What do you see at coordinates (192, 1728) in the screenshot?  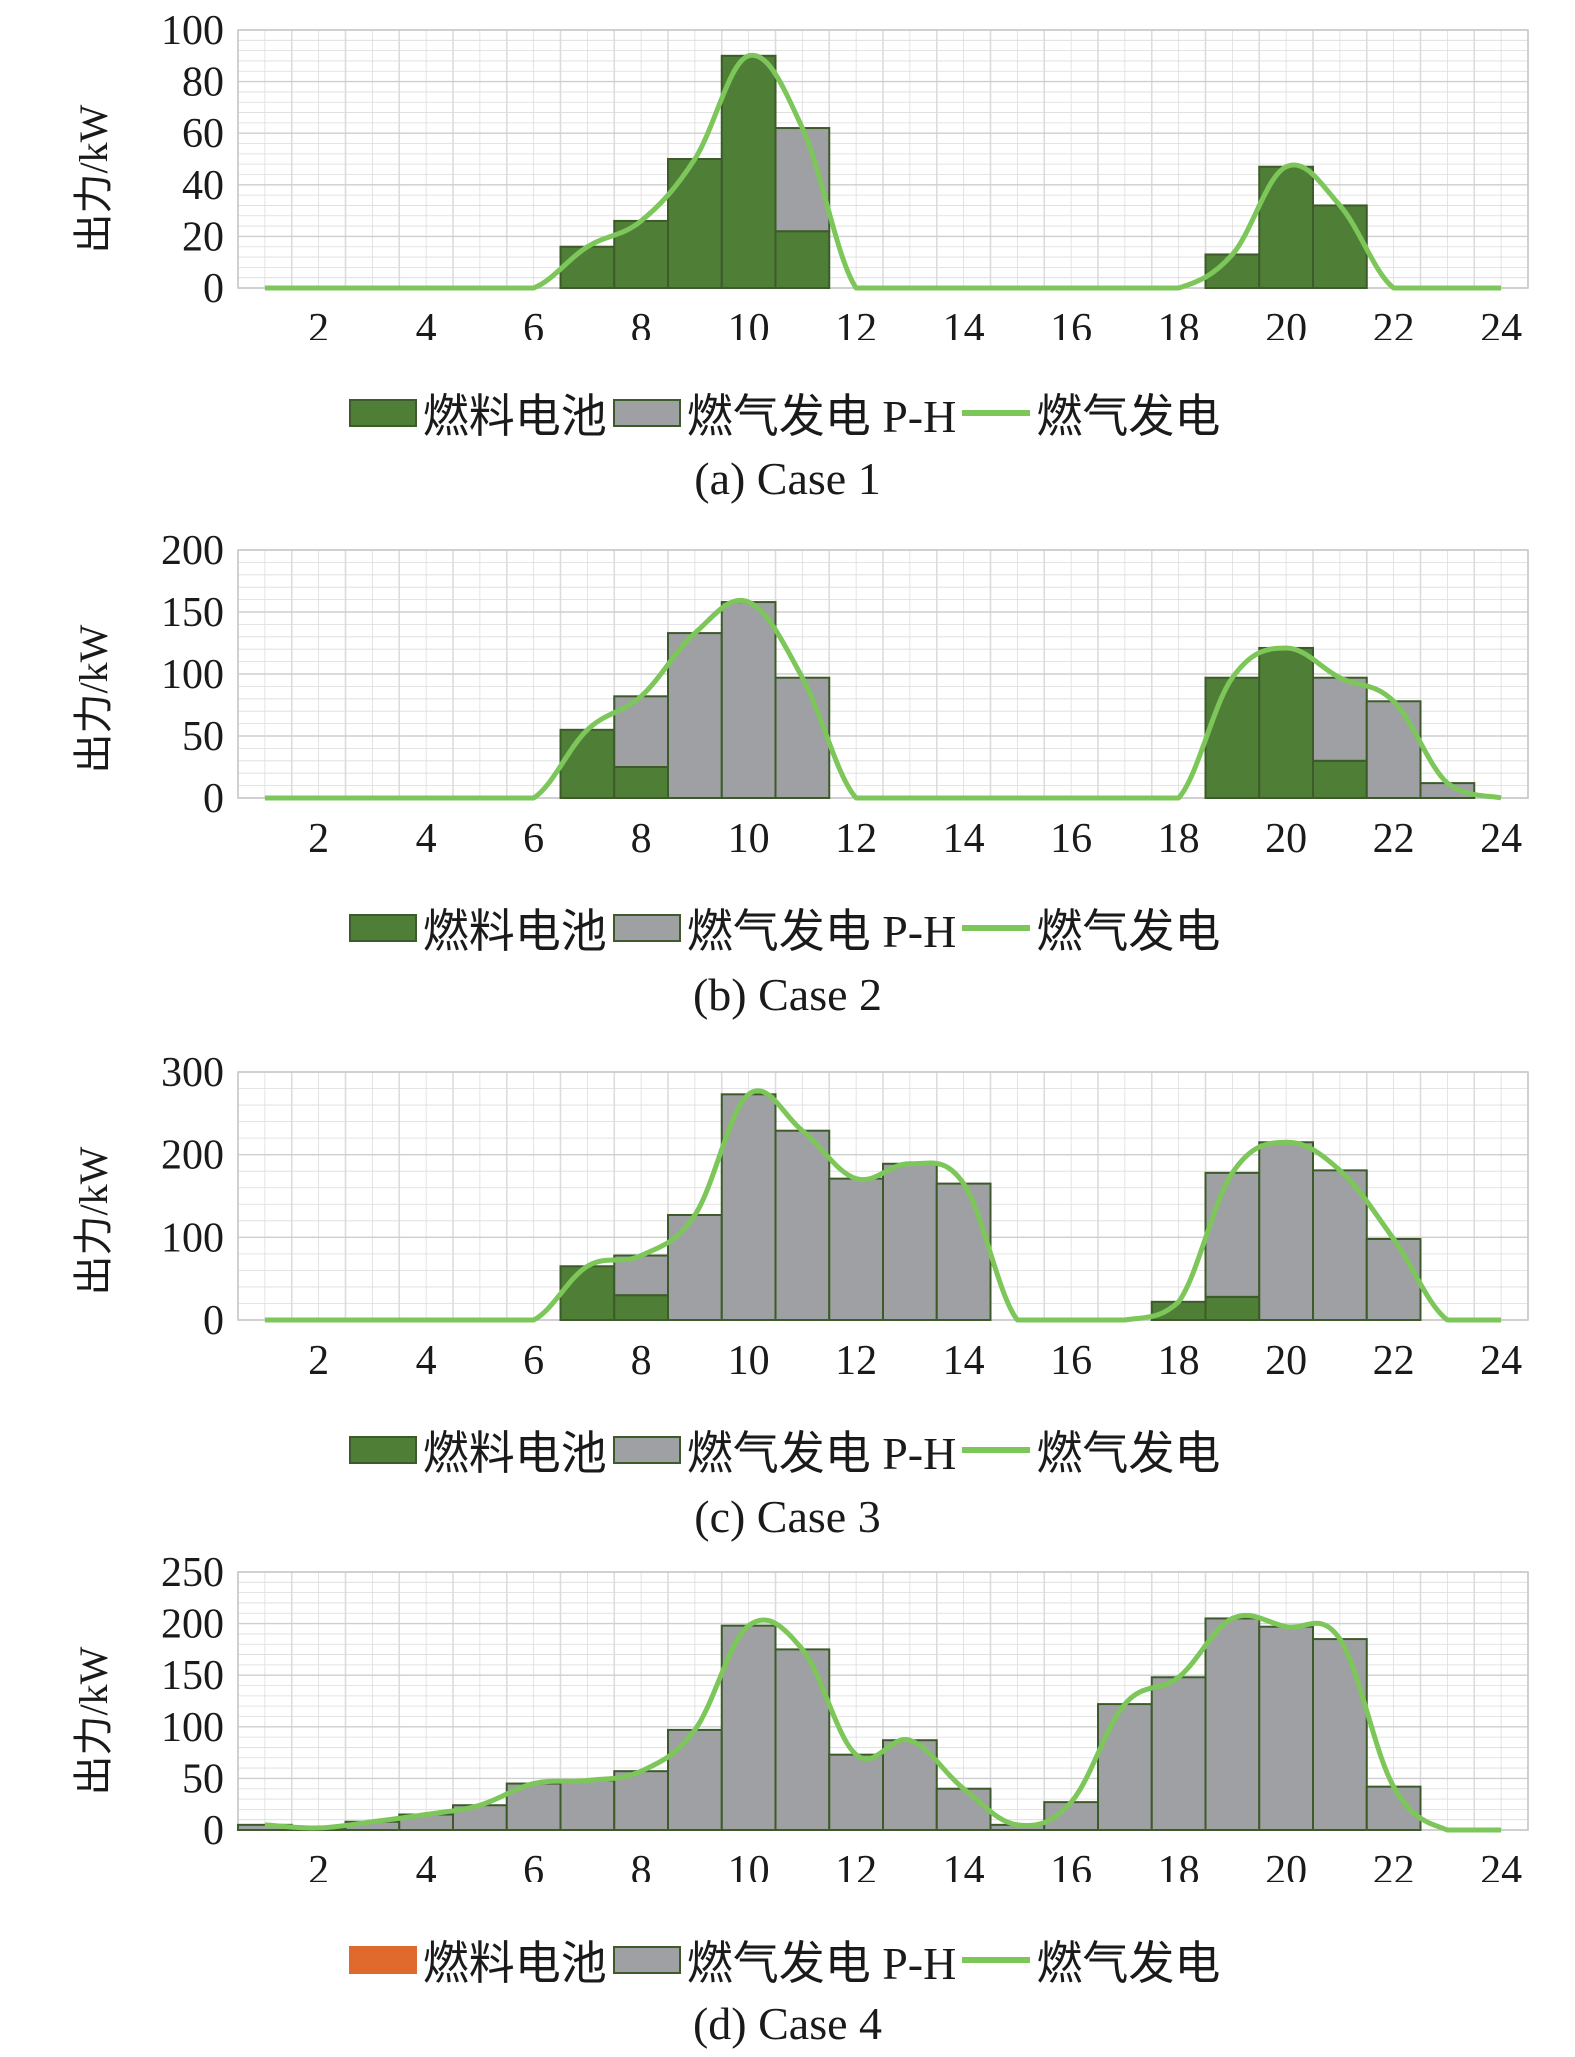 I see `y-tick-label: 100` at bounding box center [192, 1728].